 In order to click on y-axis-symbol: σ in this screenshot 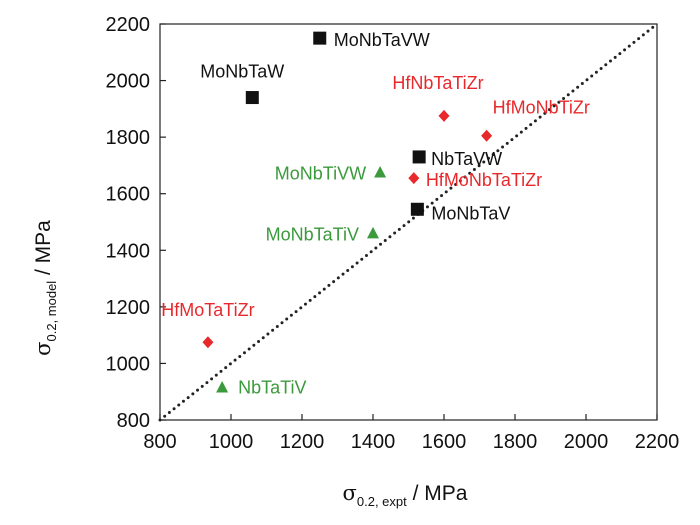, I will do `click(43, 349)`.